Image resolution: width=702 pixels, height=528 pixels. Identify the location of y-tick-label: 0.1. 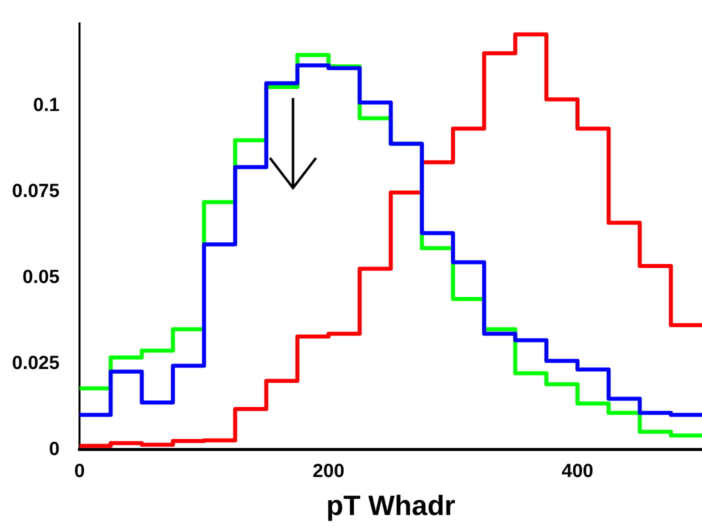
(46, 105).